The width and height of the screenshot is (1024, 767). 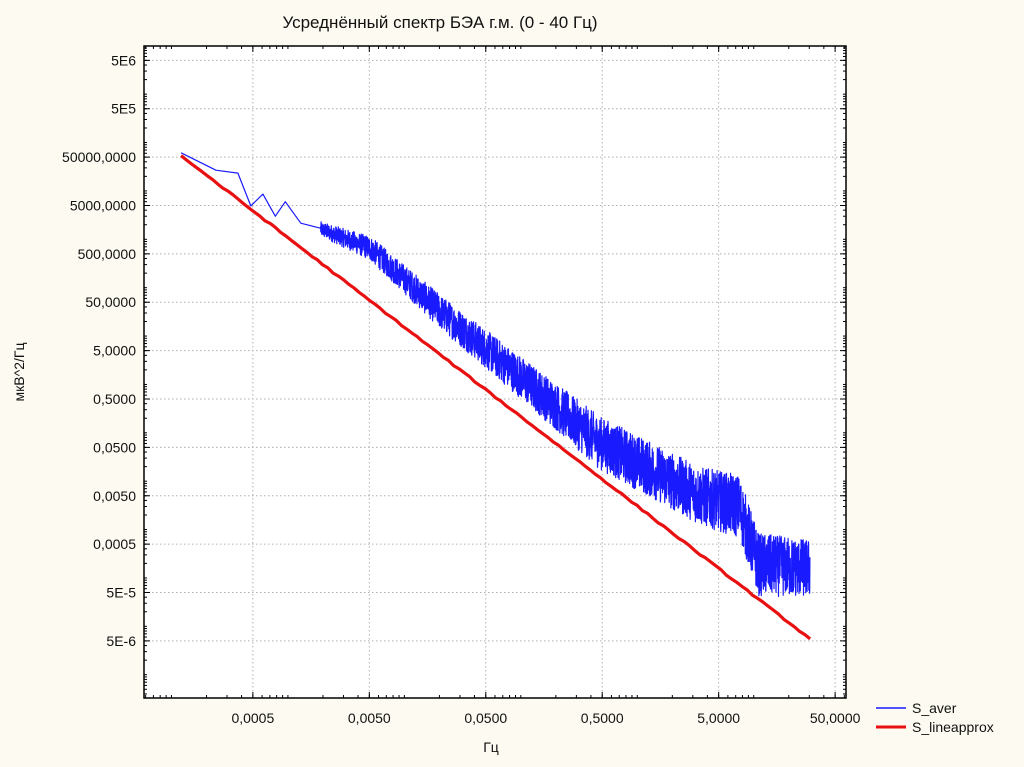 What do you see at coordinates (718, 718) in the screenshot?
I see `x-tick-label: 5,0000` at bounding box center [718, 718].